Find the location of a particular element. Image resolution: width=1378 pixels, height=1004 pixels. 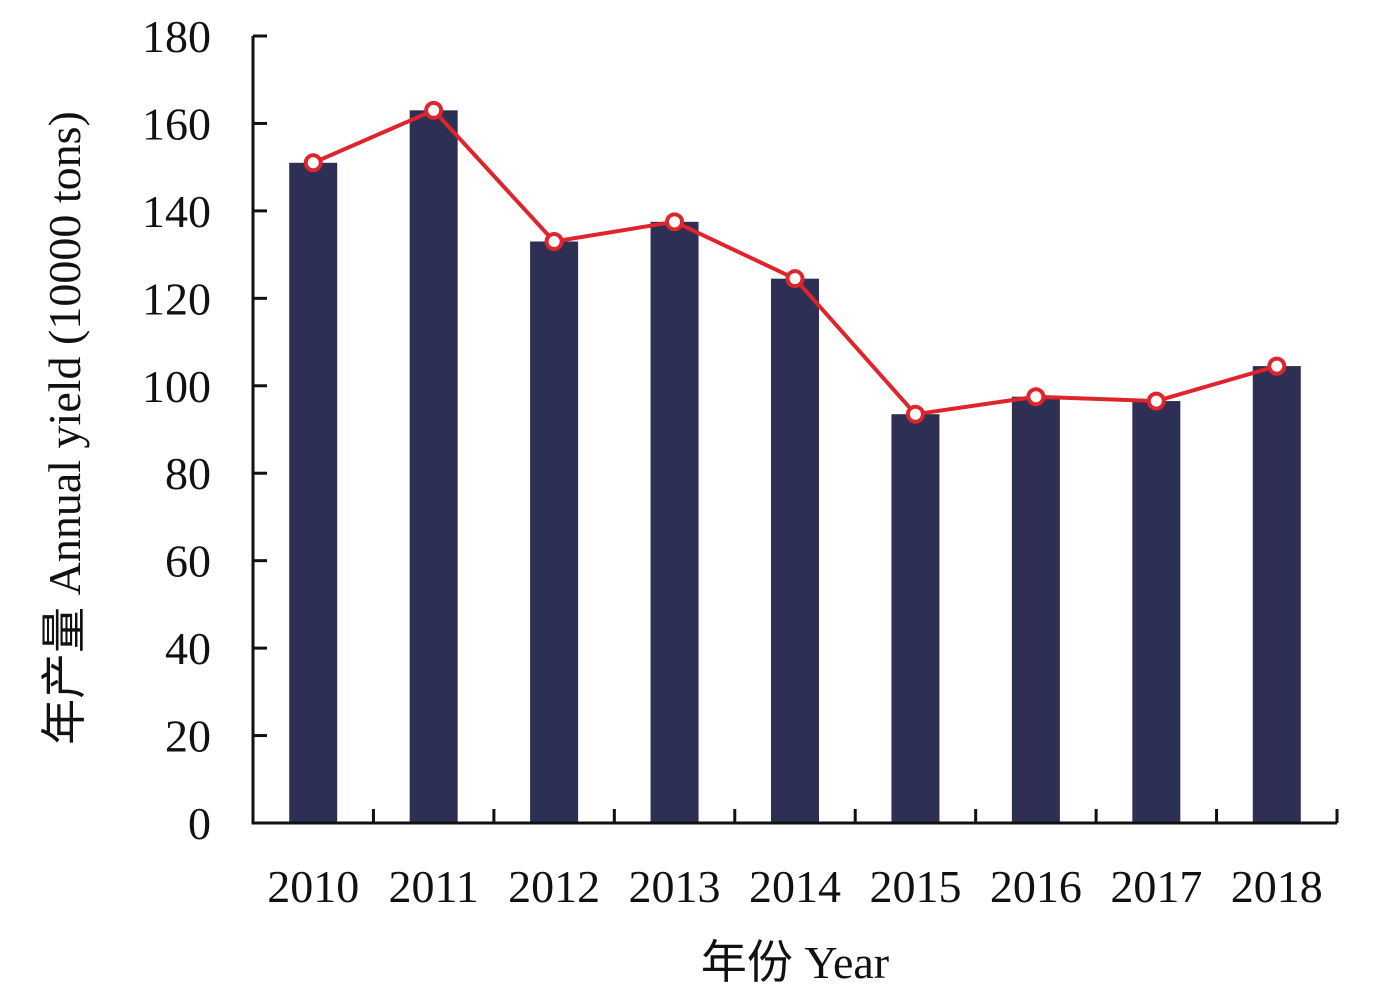

line-point-2016 is located at coordinates (1036, 397).